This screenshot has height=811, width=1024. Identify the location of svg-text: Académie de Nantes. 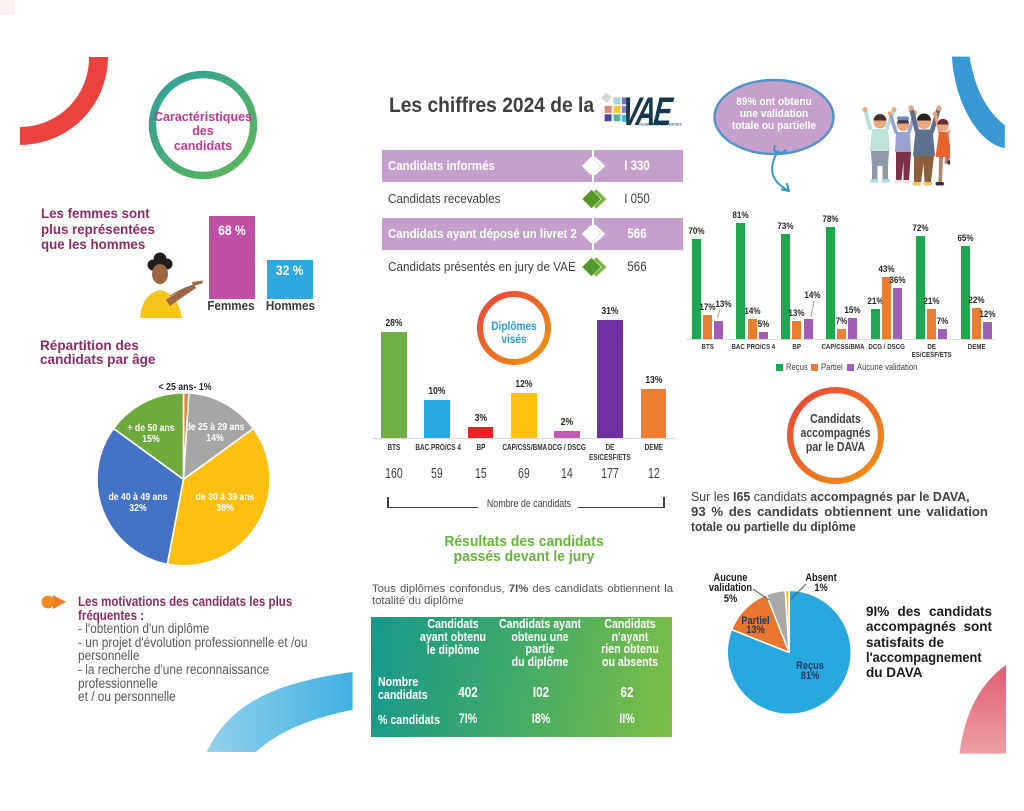
(660, 124).